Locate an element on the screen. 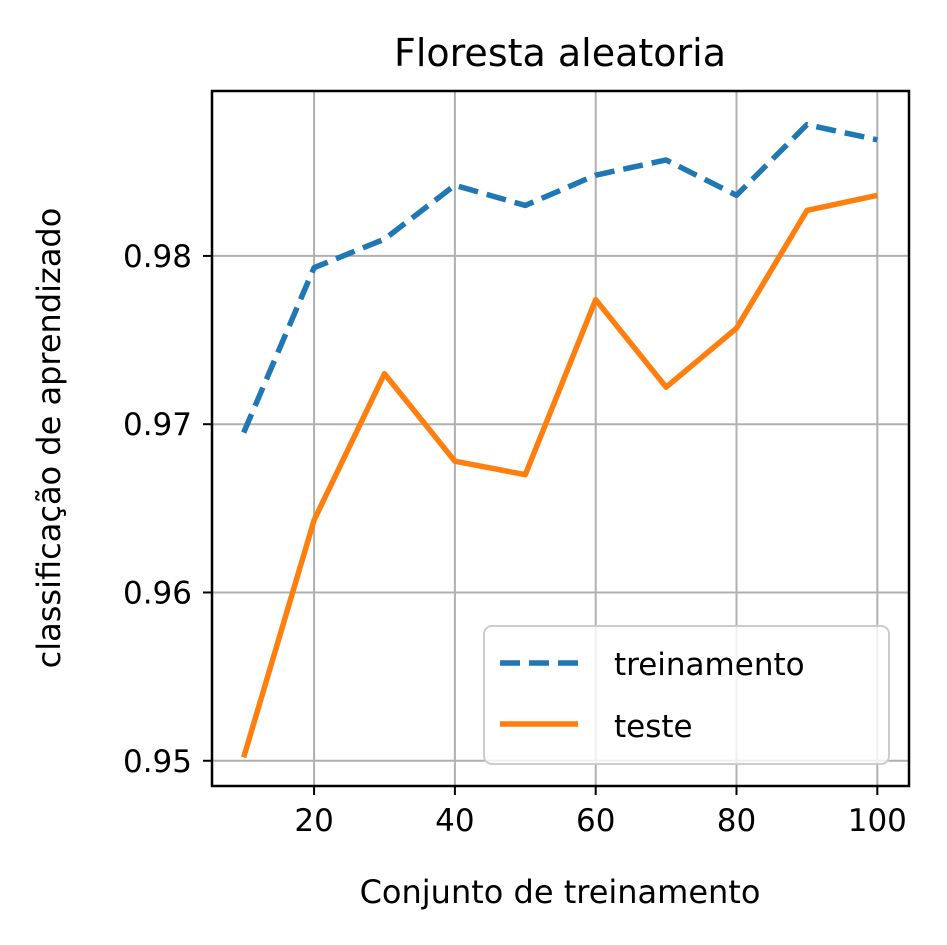 The width and height of the screenshot is (947, 945). x-tick-label: 100 is located at coordinates (877, 821).